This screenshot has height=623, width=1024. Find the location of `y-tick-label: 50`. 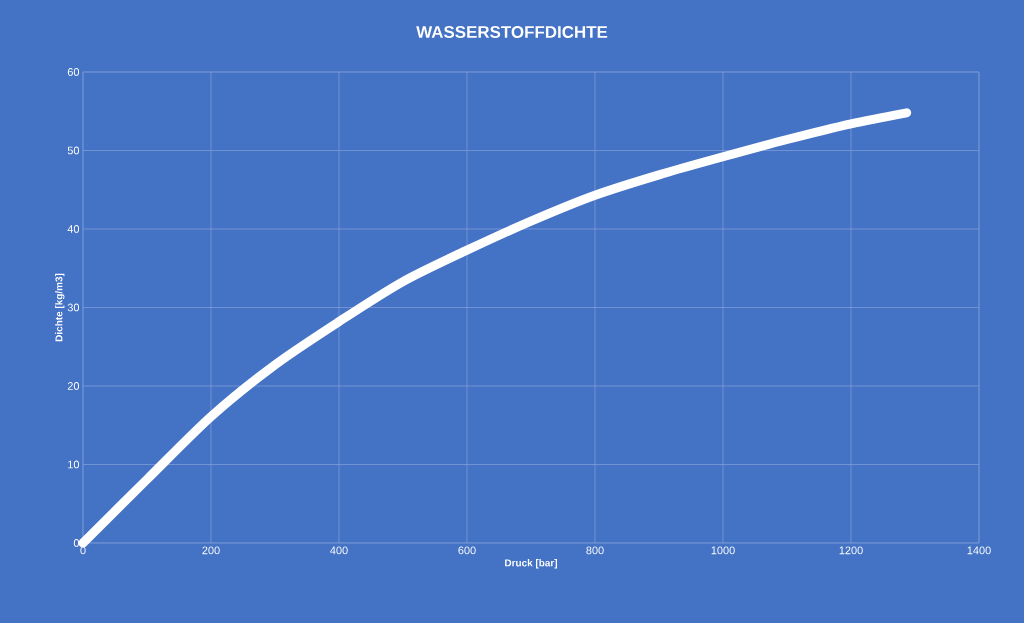

y-tick-label: 50 is located at coordinates (73, 150).